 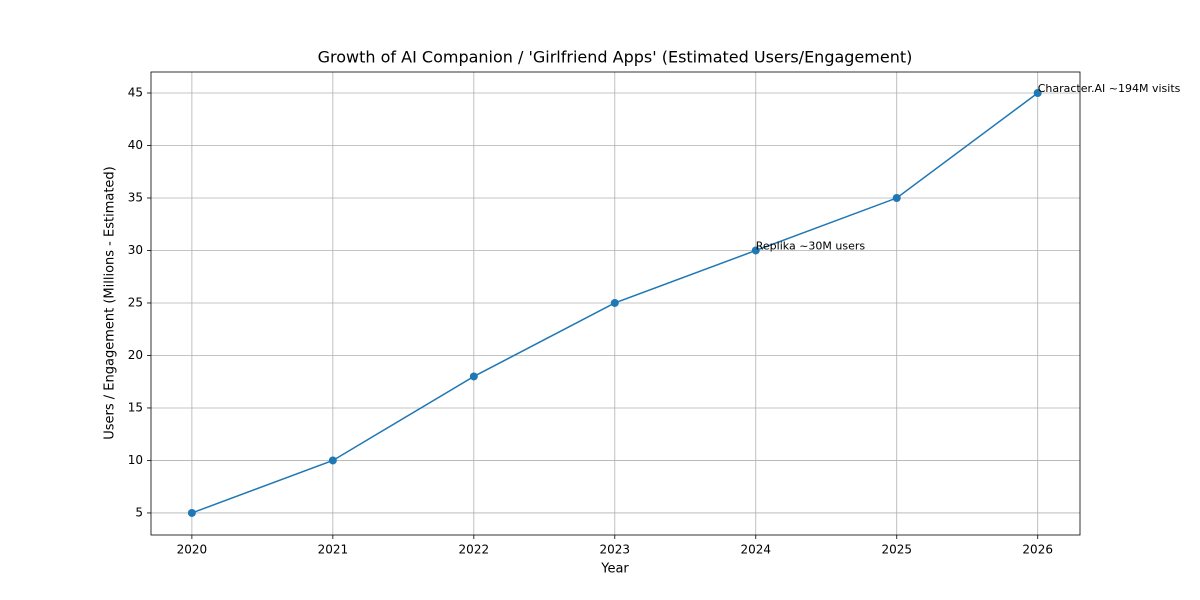 What do you see at coordinates (474, 550) in the screenshot?
I see `x-tick-label: 2022` at bounding box center [474, 550].